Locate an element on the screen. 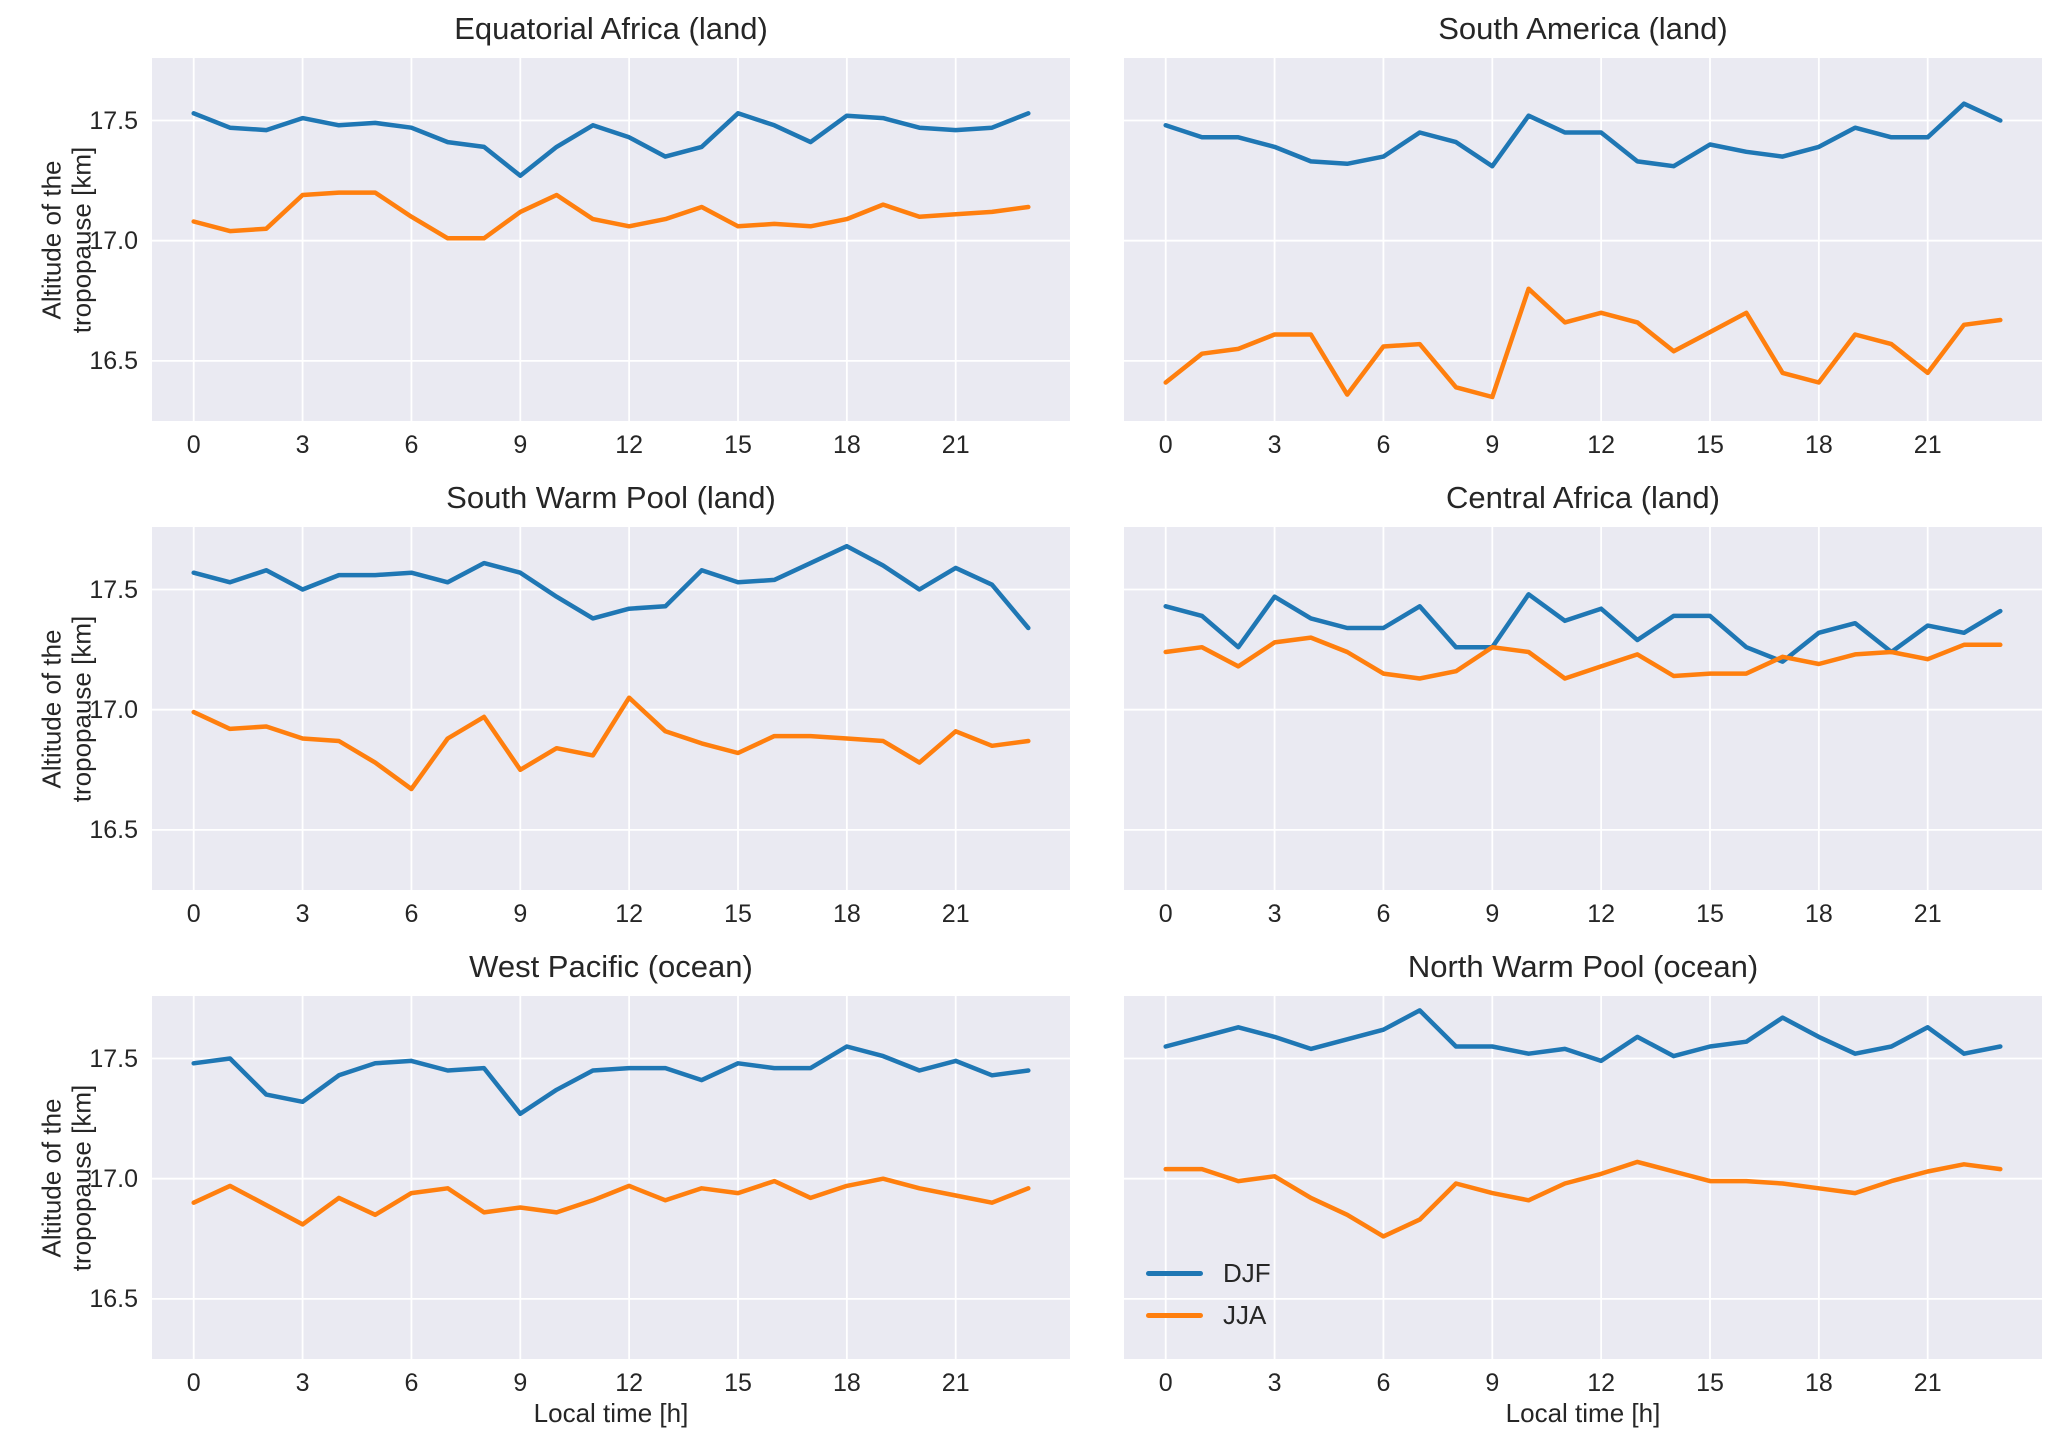  line-chart-north-warm-pool is located at coordinates (1583, 1177).